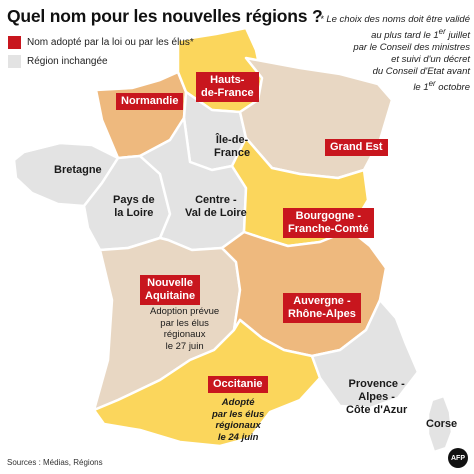 This screenshot has width=474, height=474. What do you see at coordinates (185, 311) in the screenshot?
I see `annotation-line: Adoption prévue` at bounding box center [185, 311].